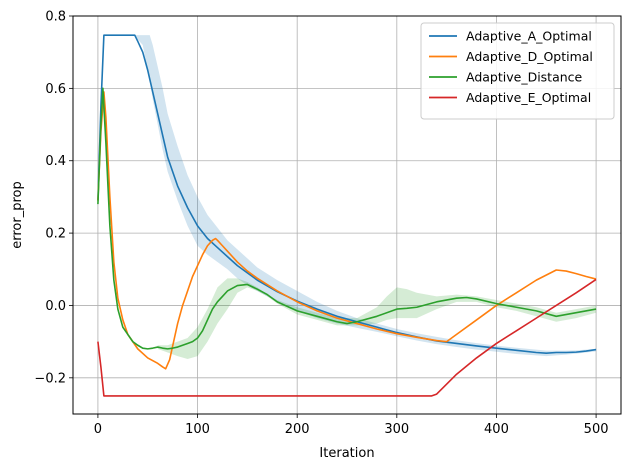 The width and height of the screenshot is (630, 470). I want to click on legend-label-adaptive-d-optimal: Adaptive_D_Optimal, so click(529, 56).